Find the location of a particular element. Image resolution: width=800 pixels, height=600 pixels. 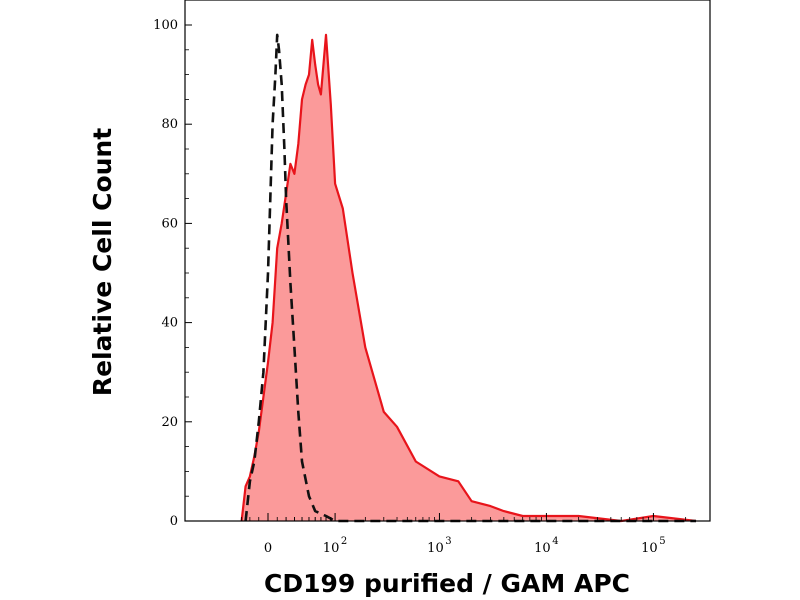

y-axis-title: Relative Cell Count is located at coordinates (102, 262).